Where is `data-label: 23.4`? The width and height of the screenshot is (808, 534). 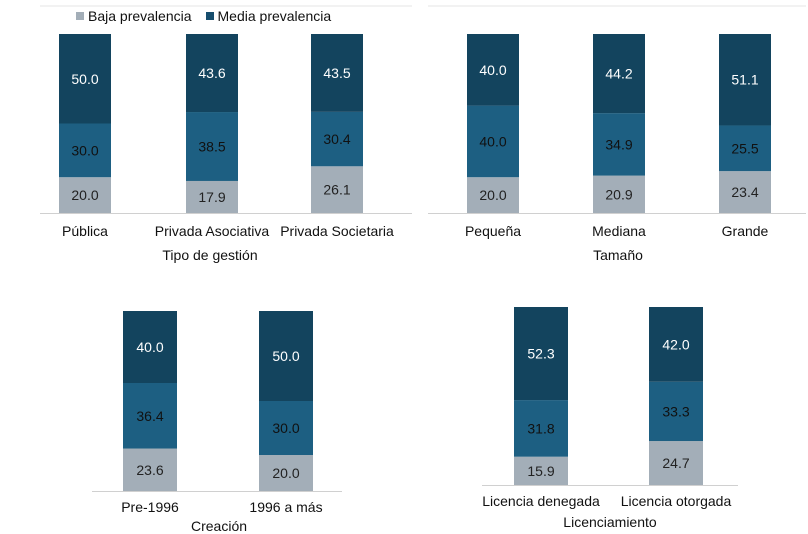 data-label: 23.4 is located at coordinates (744, 192).